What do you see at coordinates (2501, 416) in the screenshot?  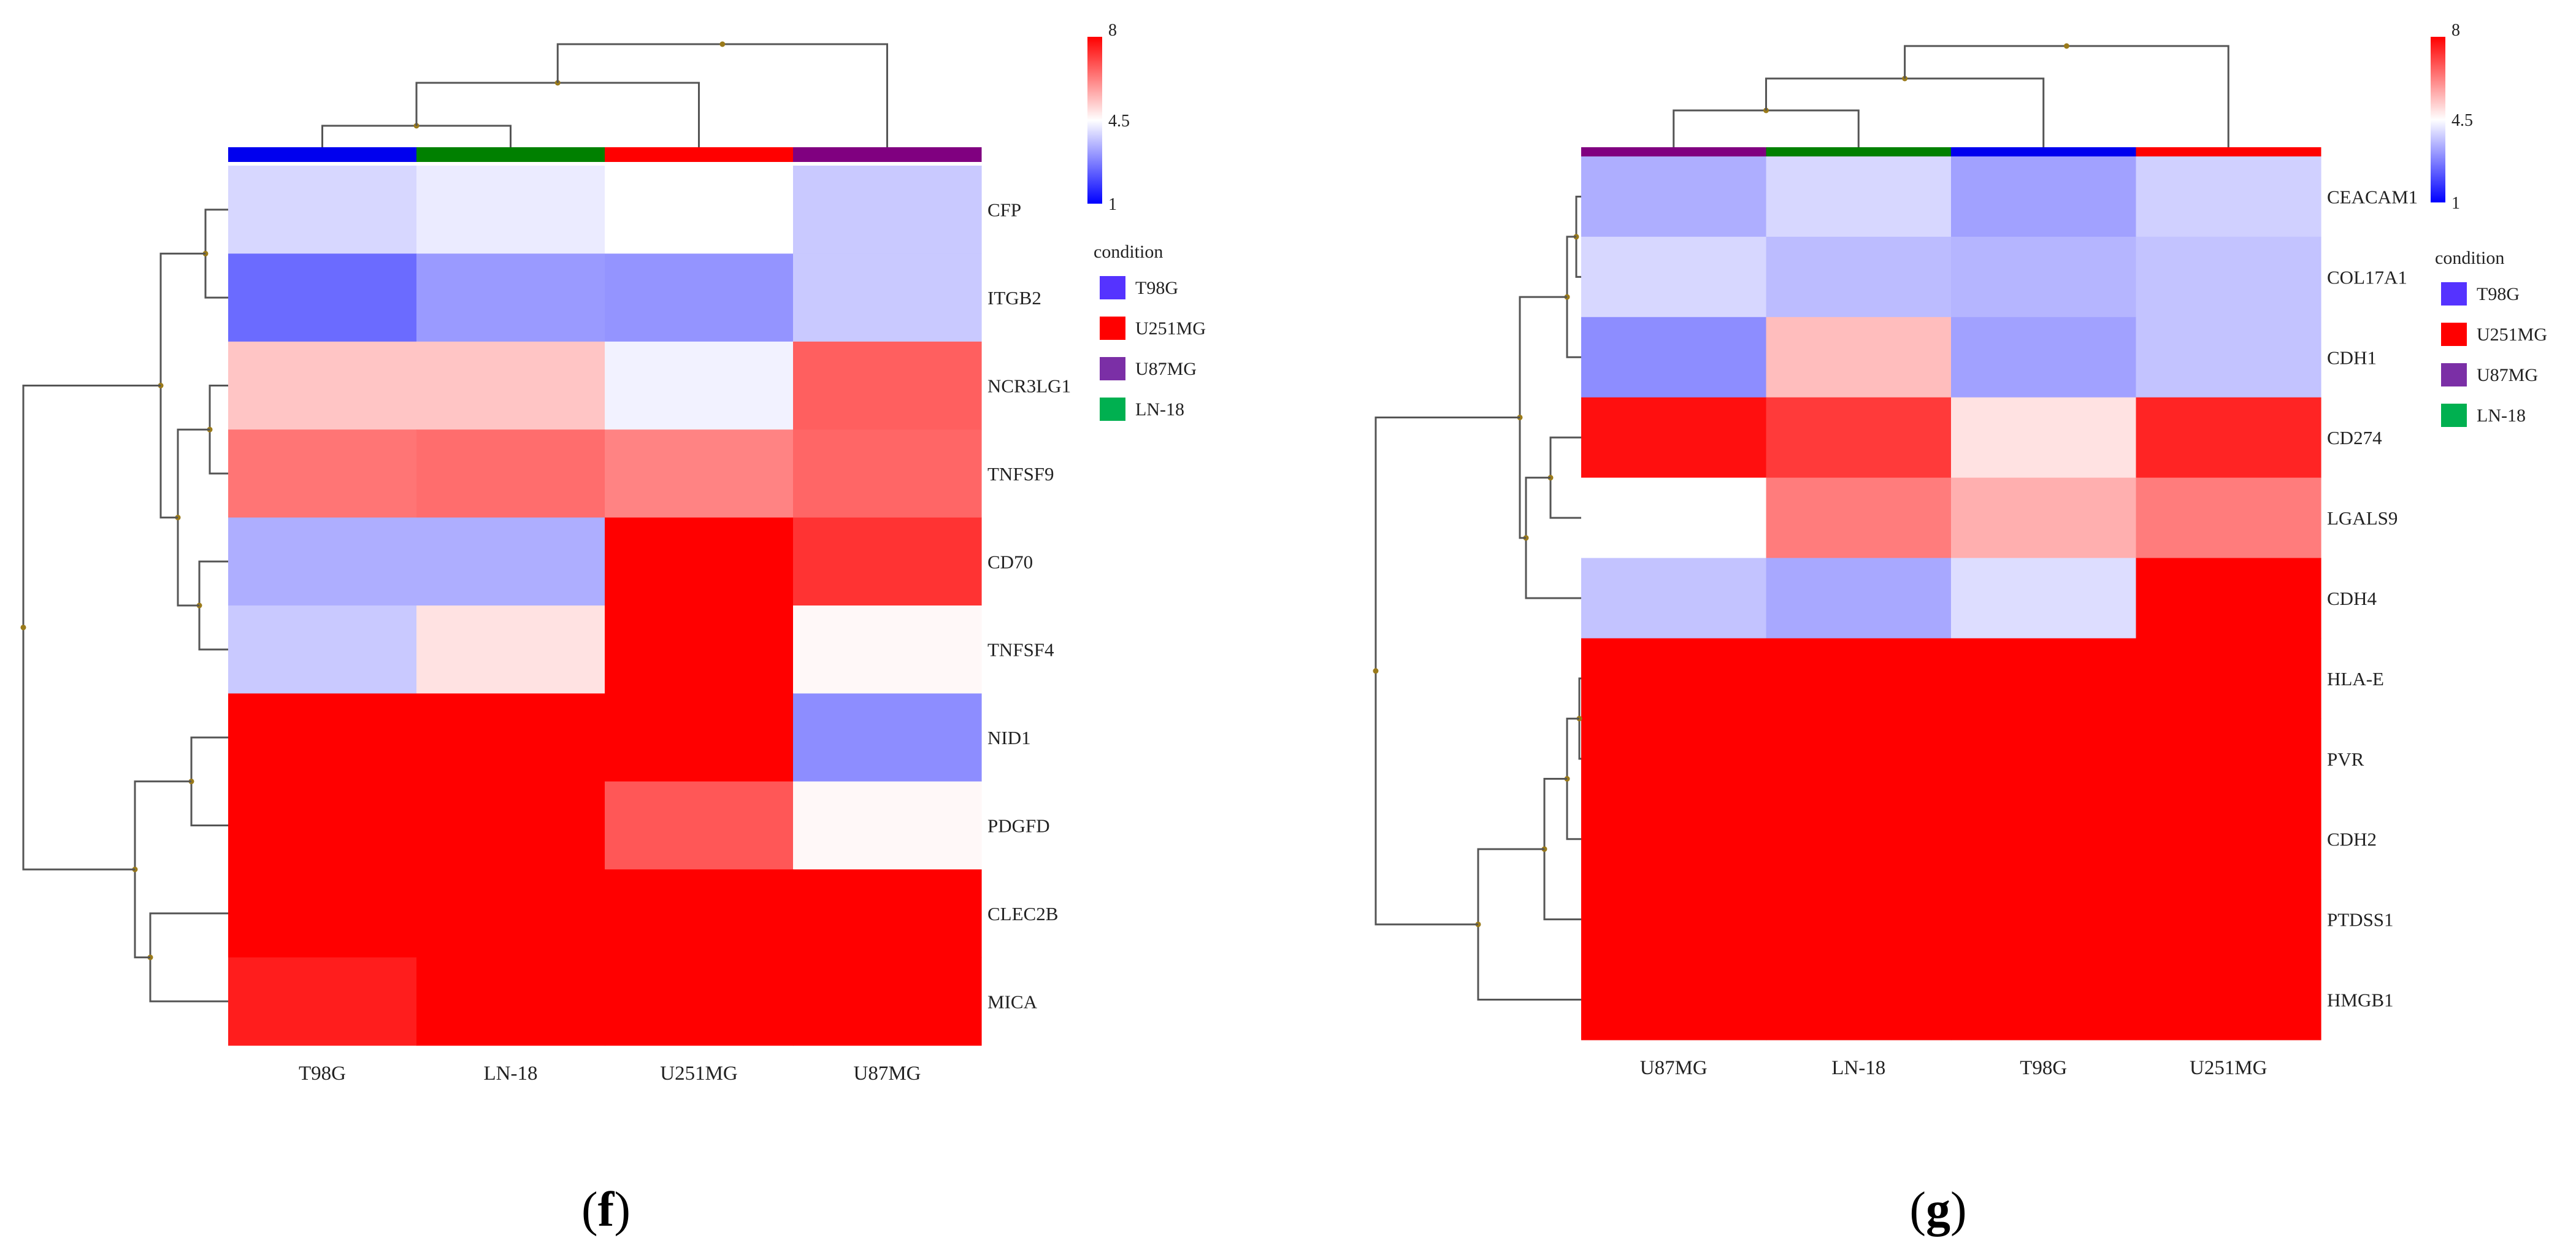 I see `legend-item-label: LN-18` at bounding box center [2501, 416].